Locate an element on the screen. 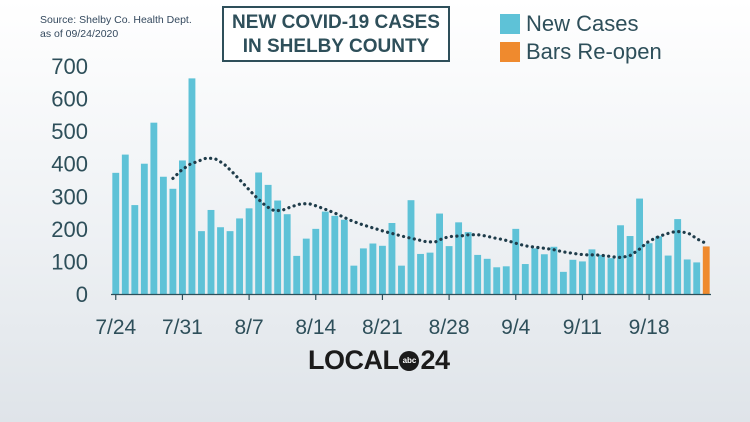 This screenshot has height=422, width=750. bar-bars-reopen is located at coordinates (706, 270).